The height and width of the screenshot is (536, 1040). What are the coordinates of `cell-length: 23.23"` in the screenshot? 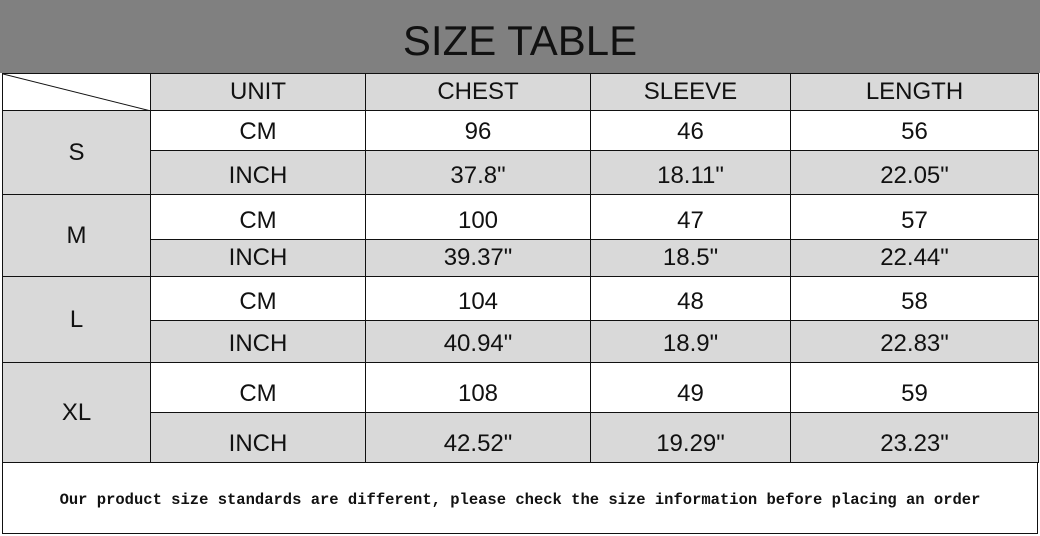 It's located at (914, 437).